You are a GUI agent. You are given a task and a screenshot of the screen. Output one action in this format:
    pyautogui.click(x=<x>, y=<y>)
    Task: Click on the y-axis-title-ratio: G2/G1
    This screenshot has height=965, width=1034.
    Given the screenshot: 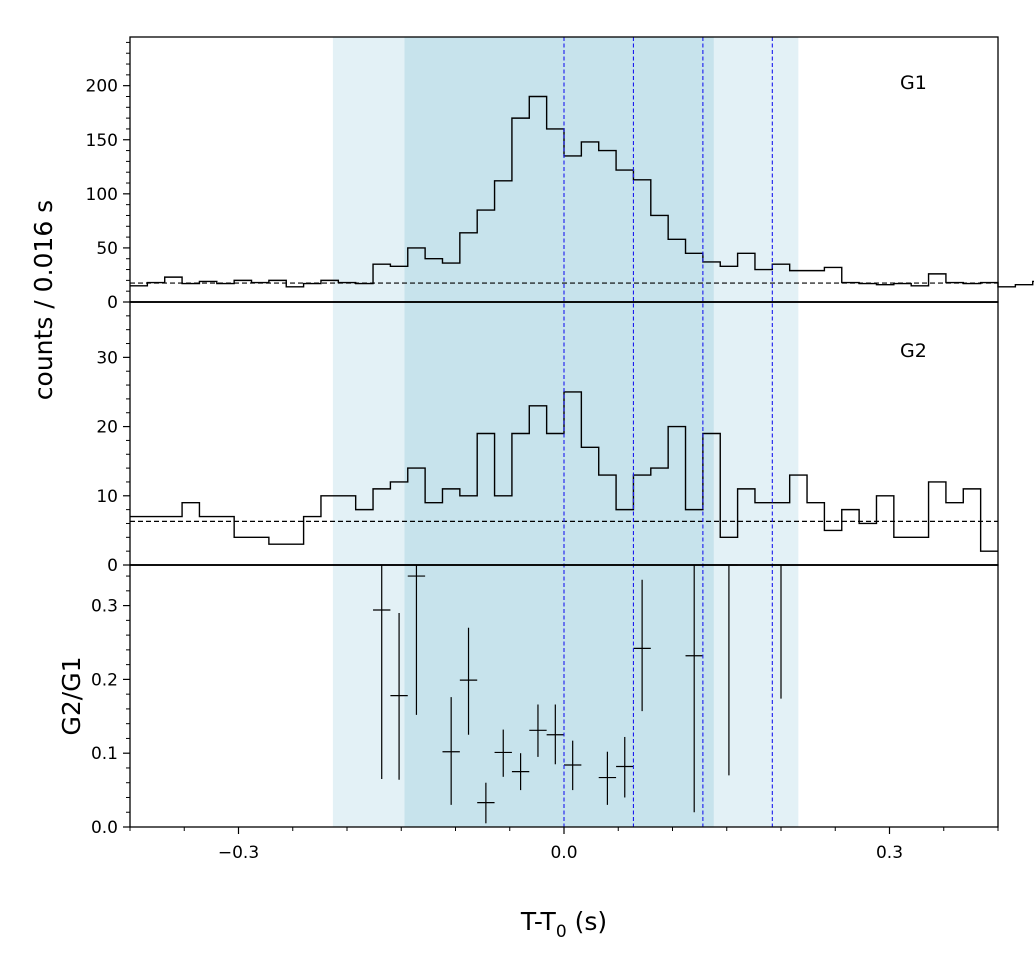 What is the action you would take?
    pyautogui.click(x=71, y=696)
    